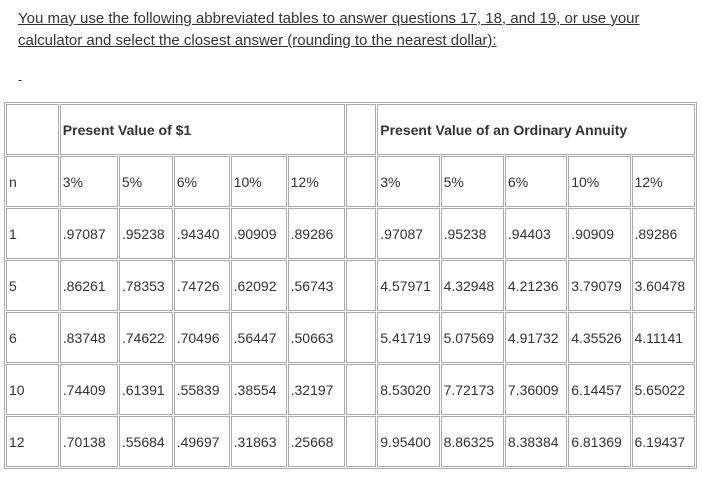 Image resolution: width=703 pixels, height=478 pixels. I want to click on cell: 8.53020, so click(408, 389).